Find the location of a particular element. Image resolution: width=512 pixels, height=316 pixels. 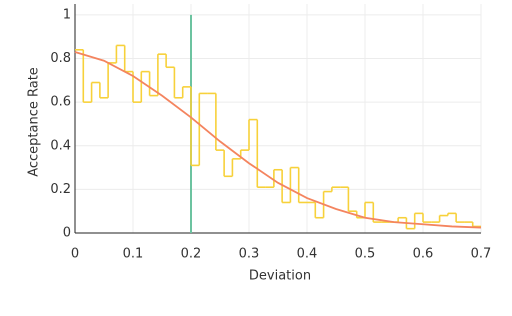

x-tick-label: 0.3 is located at coordinates (249, 254).